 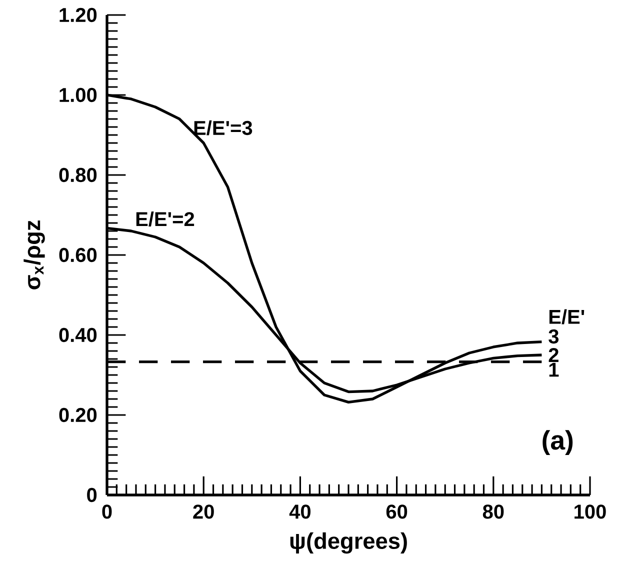 What do you see at coordinates (299, 511) in the screenshot?
I see `x-tick-label: 40` at bounding box center [299, 511].